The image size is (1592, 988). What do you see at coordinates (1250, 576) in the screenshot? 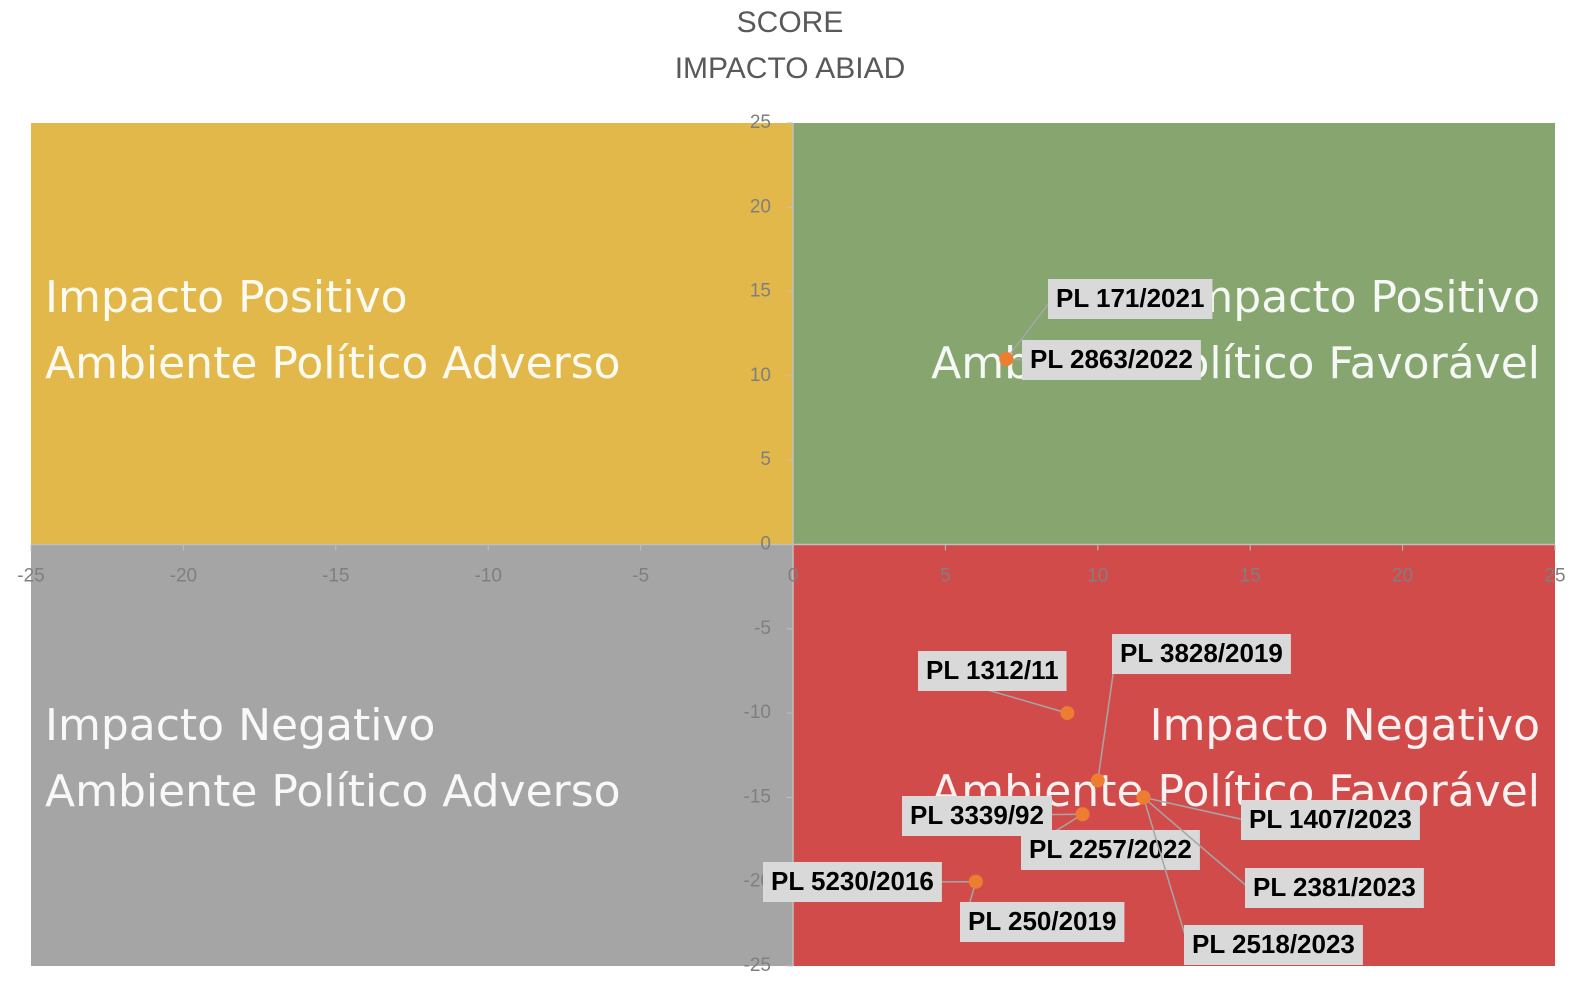
I see `x-tick-label: 15` at bounding box center [1250, 576].